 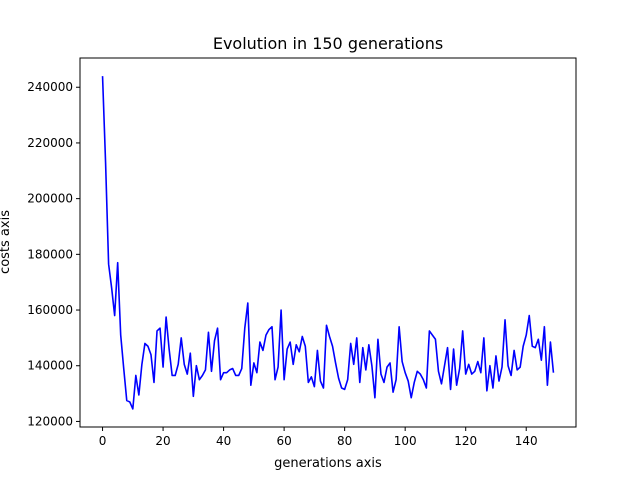 I want to click on y-tick-label: 220000, so click(x=50, y=143).